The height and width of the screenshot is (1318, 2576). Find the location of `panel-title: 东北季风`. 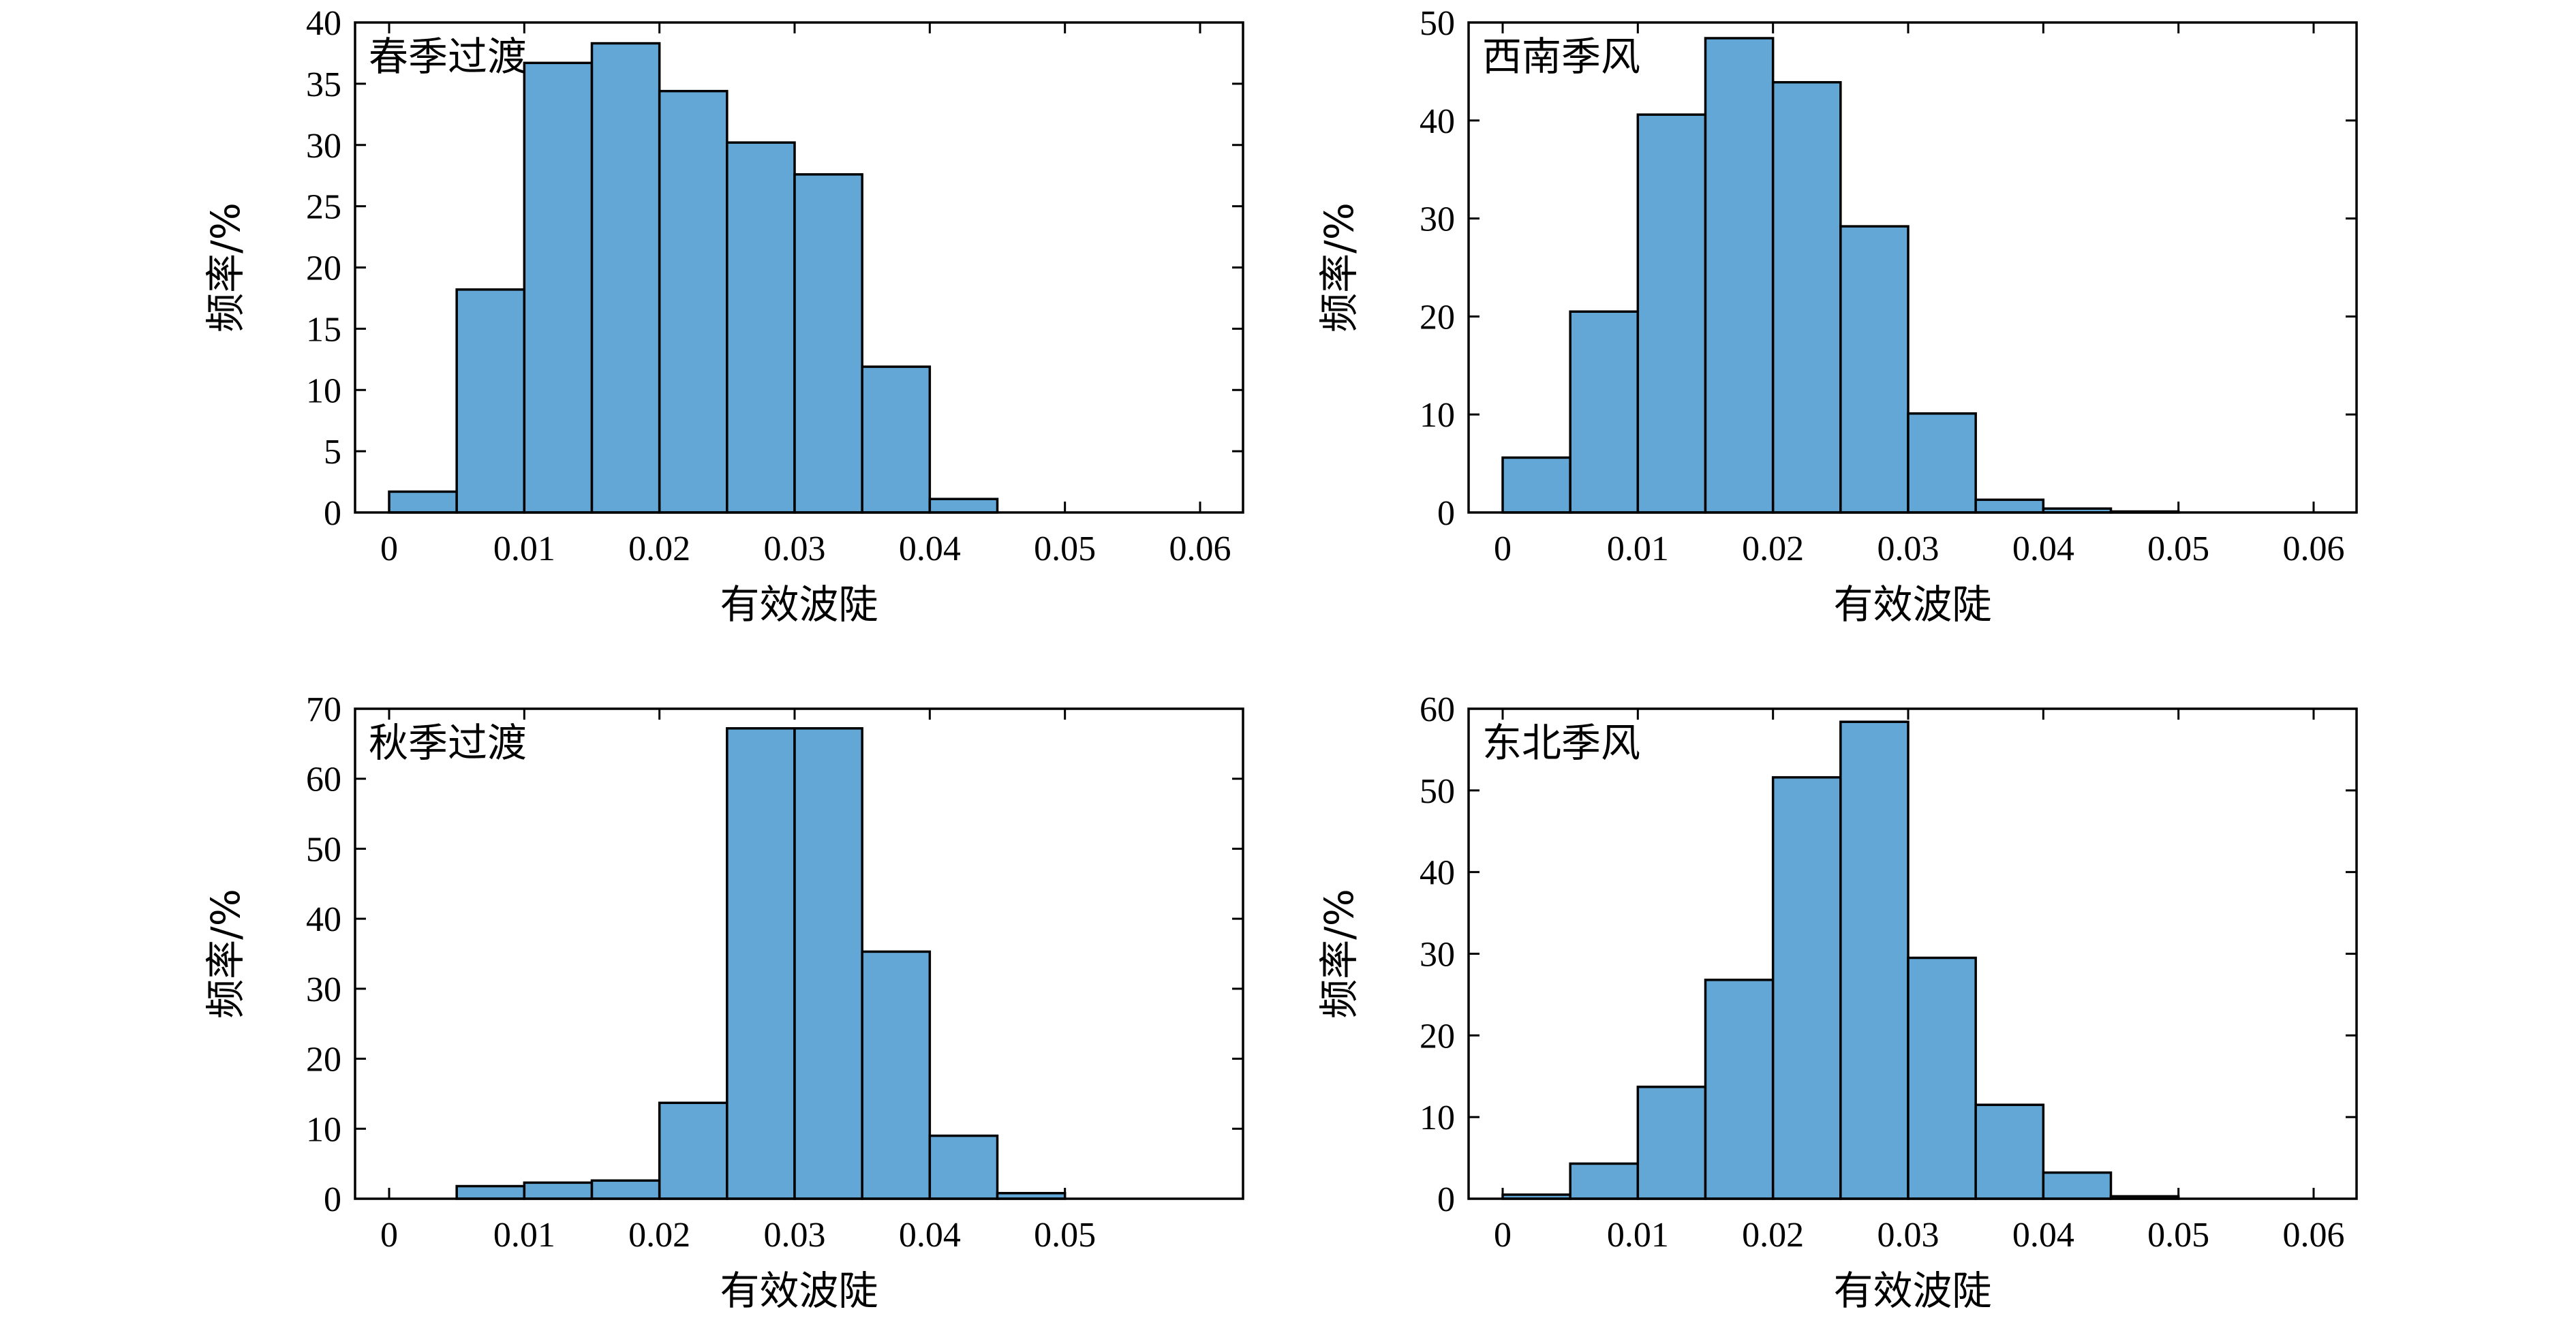

panel-title: 东北季风 is located at coordinates (1561, 743).